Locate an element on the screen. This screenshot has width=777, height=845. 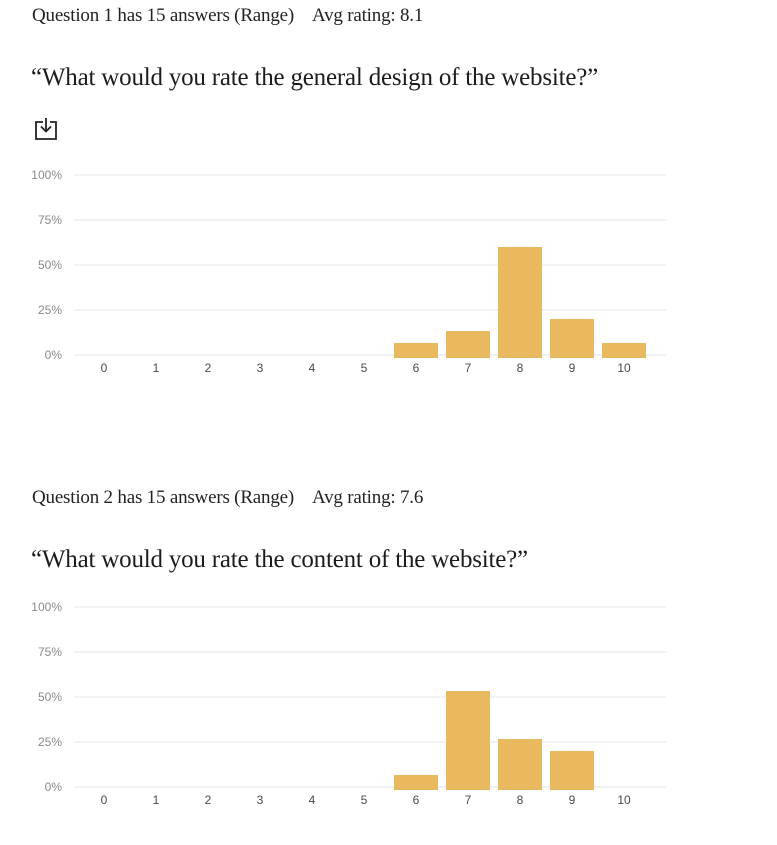
download-icon is located at coordinates (47, 129).